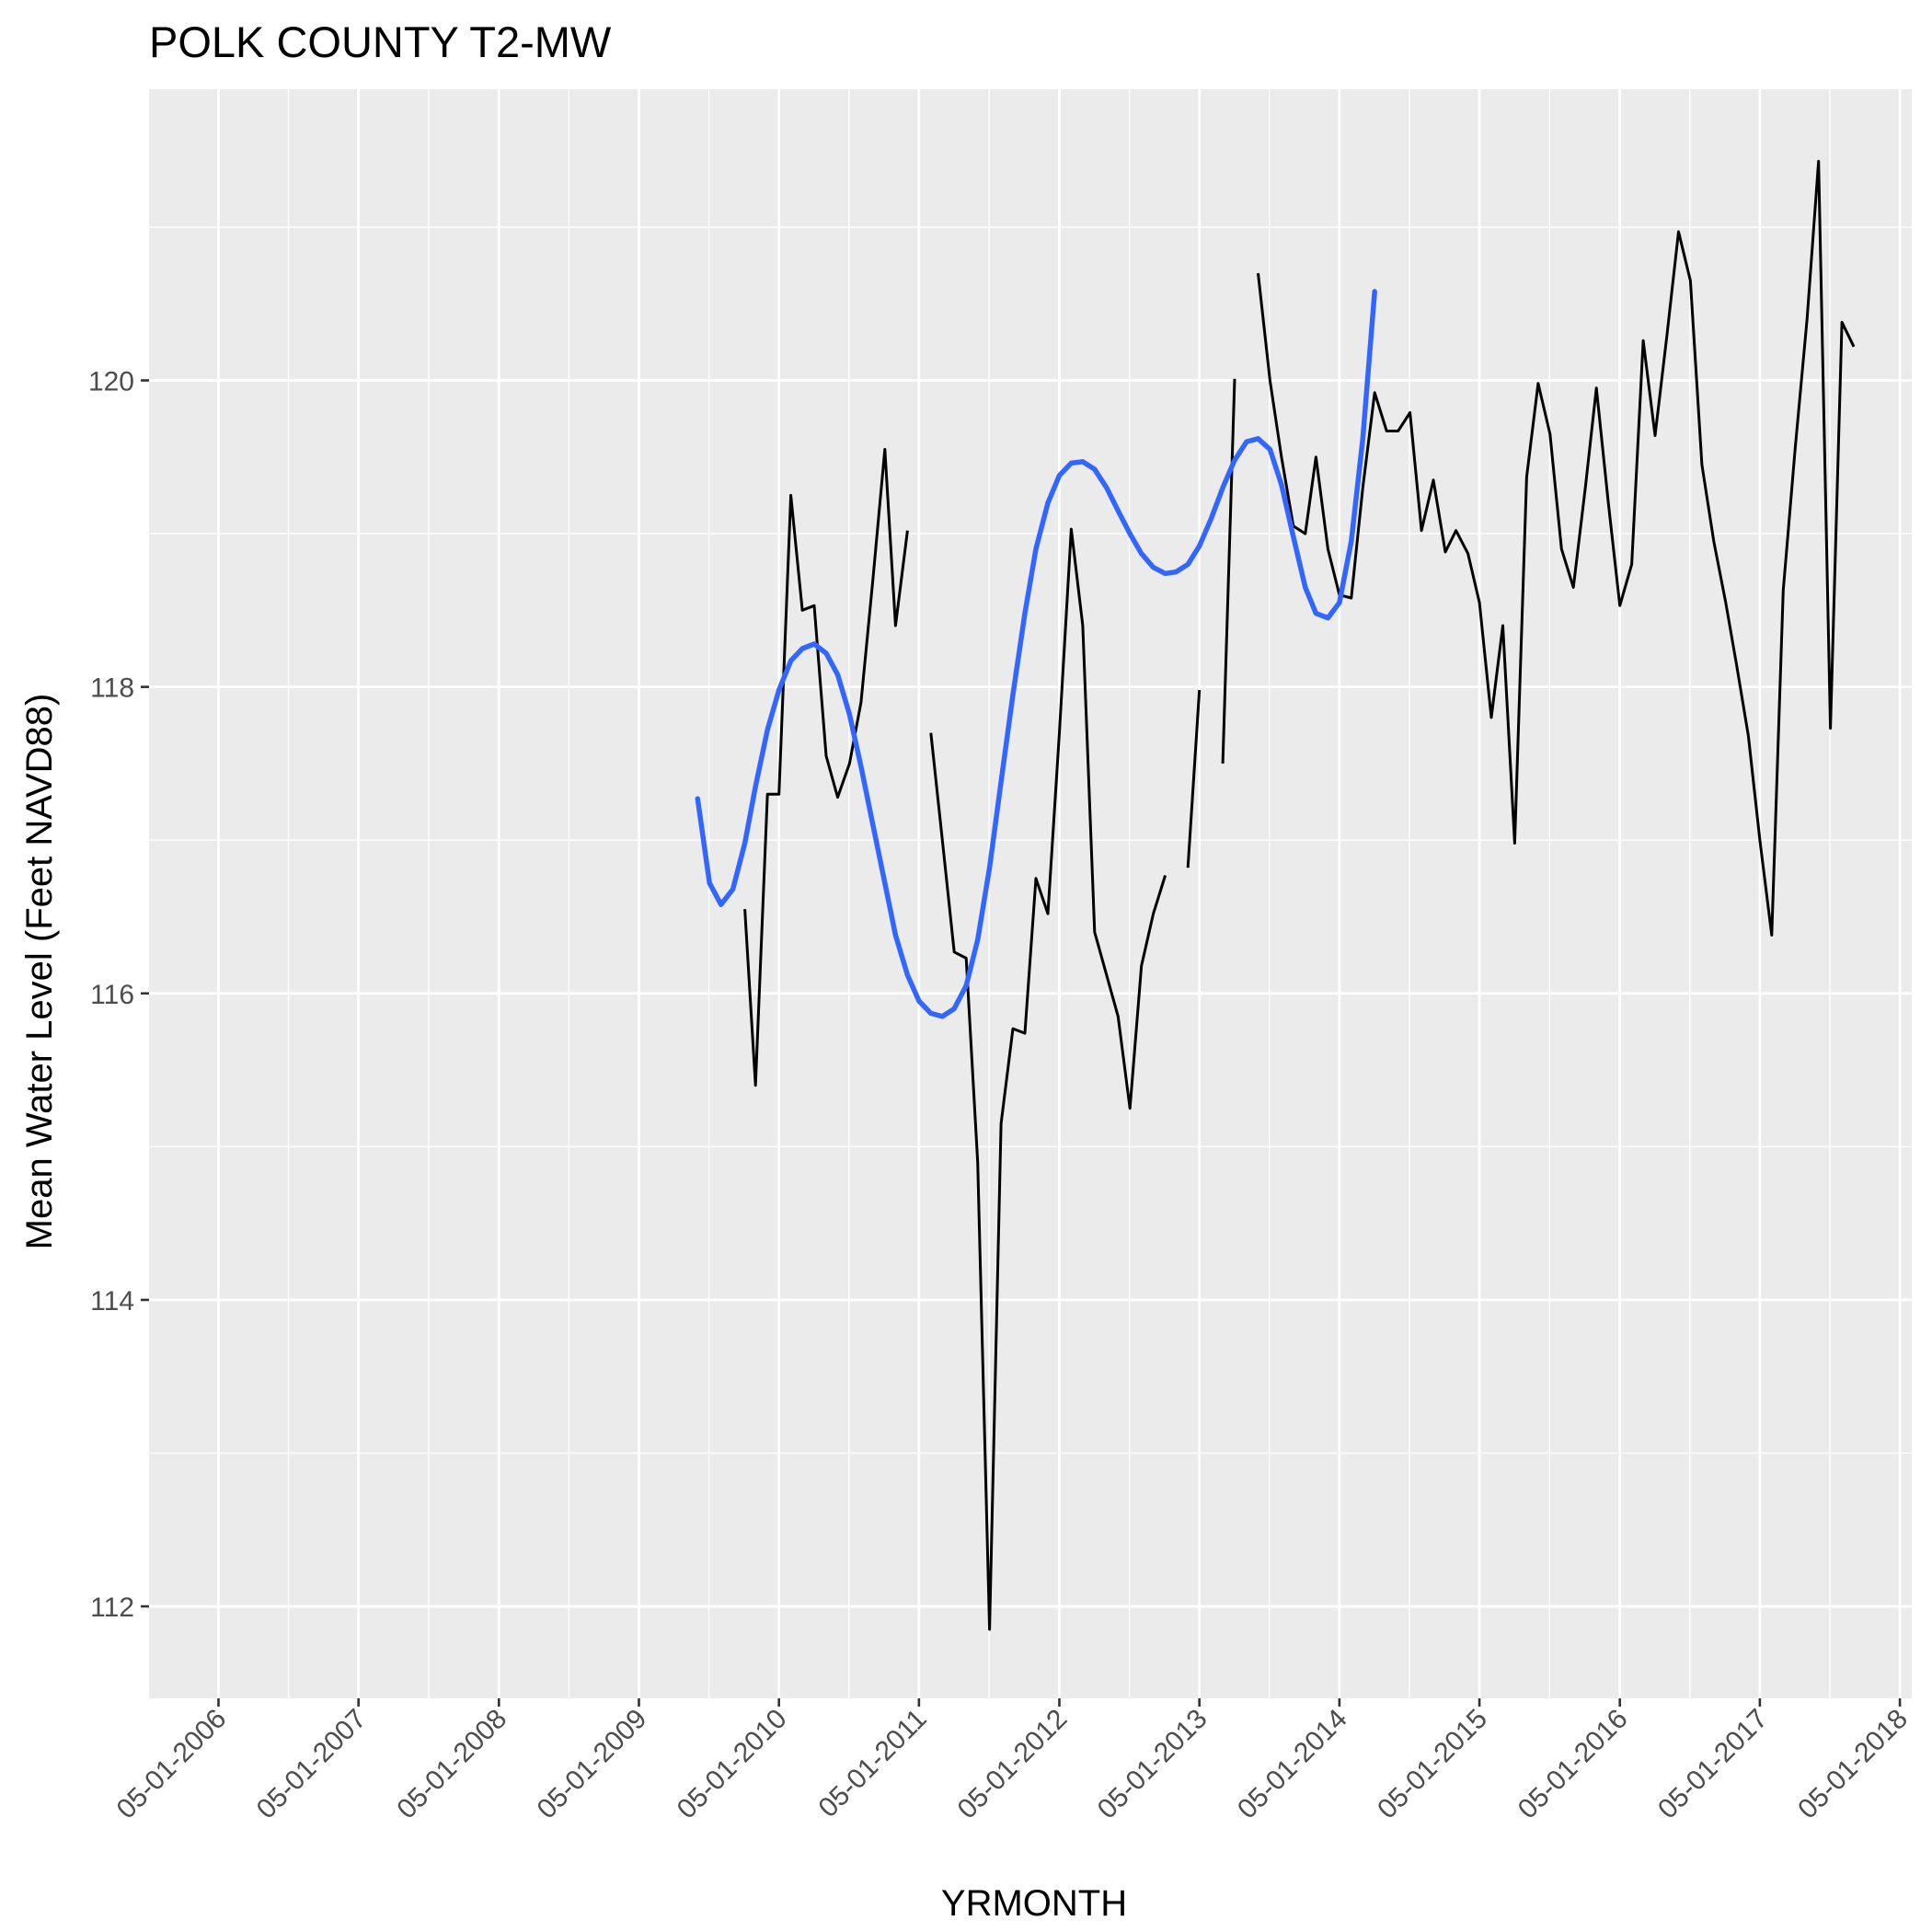 The height and width of the screenshot is (1932, 1932). Describe the element at coordinates (451, 1764) in the screenshot. I see `x-tick-label: 05-01-2008` at that location.